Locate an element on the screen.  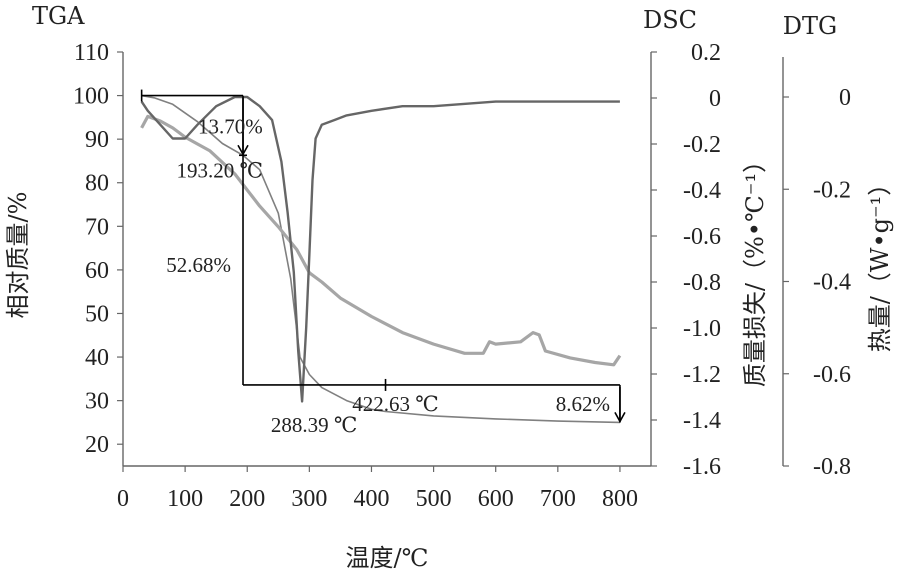
y-right-2-tick-label: -0.4 is located at coordinates (832, 283).